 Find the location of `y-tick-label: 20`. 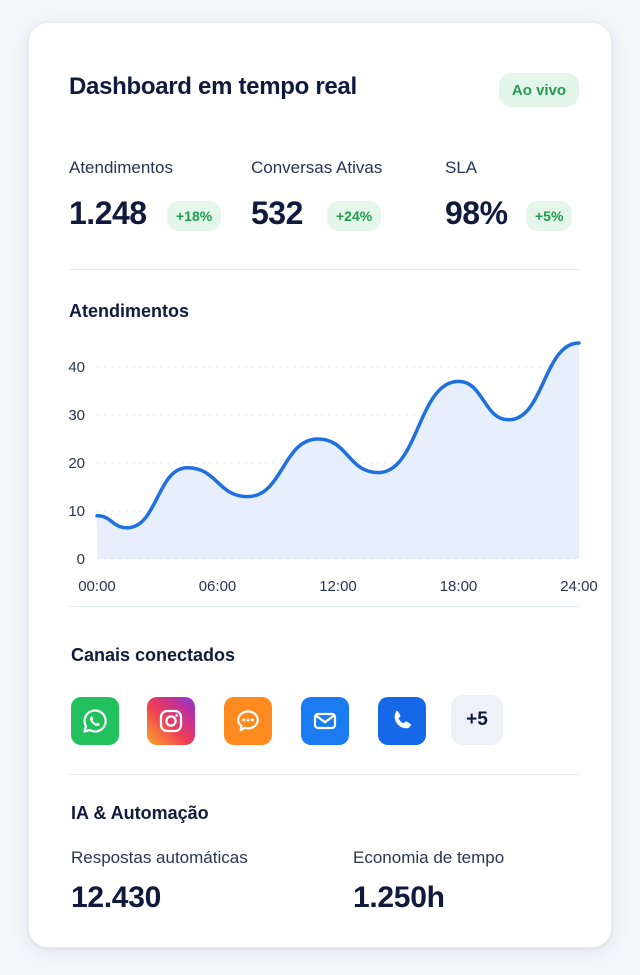

y-tick-label: 20 is located at coordinates (76, 463).